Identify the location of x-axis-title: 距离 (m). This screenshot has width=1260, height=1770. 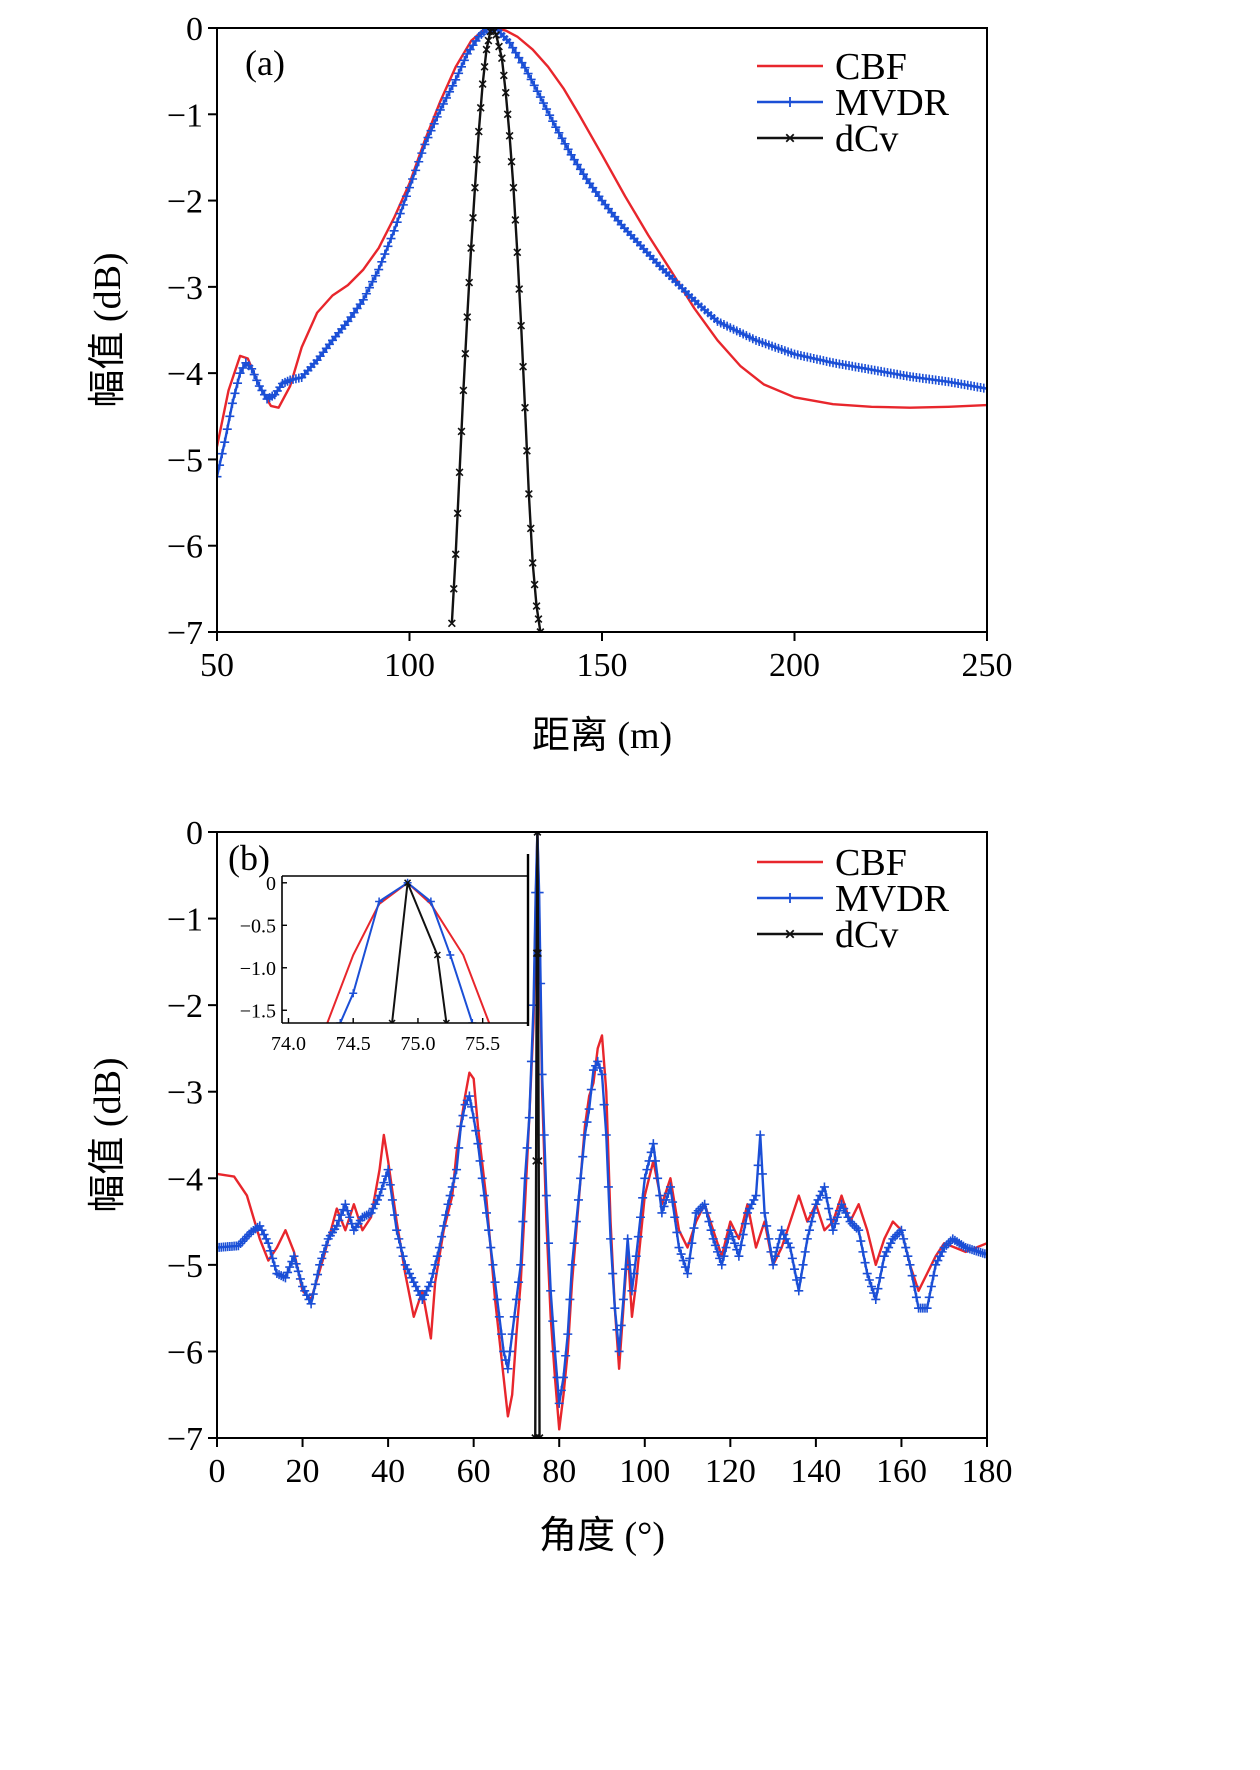
(602, 736).